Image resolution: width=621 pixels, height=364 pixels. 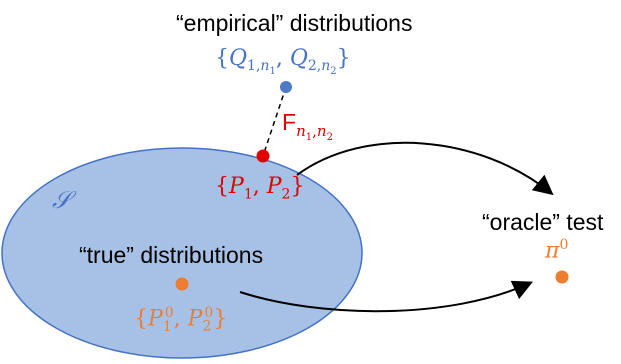 I want to click on arrow-to-oracle-upper, so click(x=425, y=168).